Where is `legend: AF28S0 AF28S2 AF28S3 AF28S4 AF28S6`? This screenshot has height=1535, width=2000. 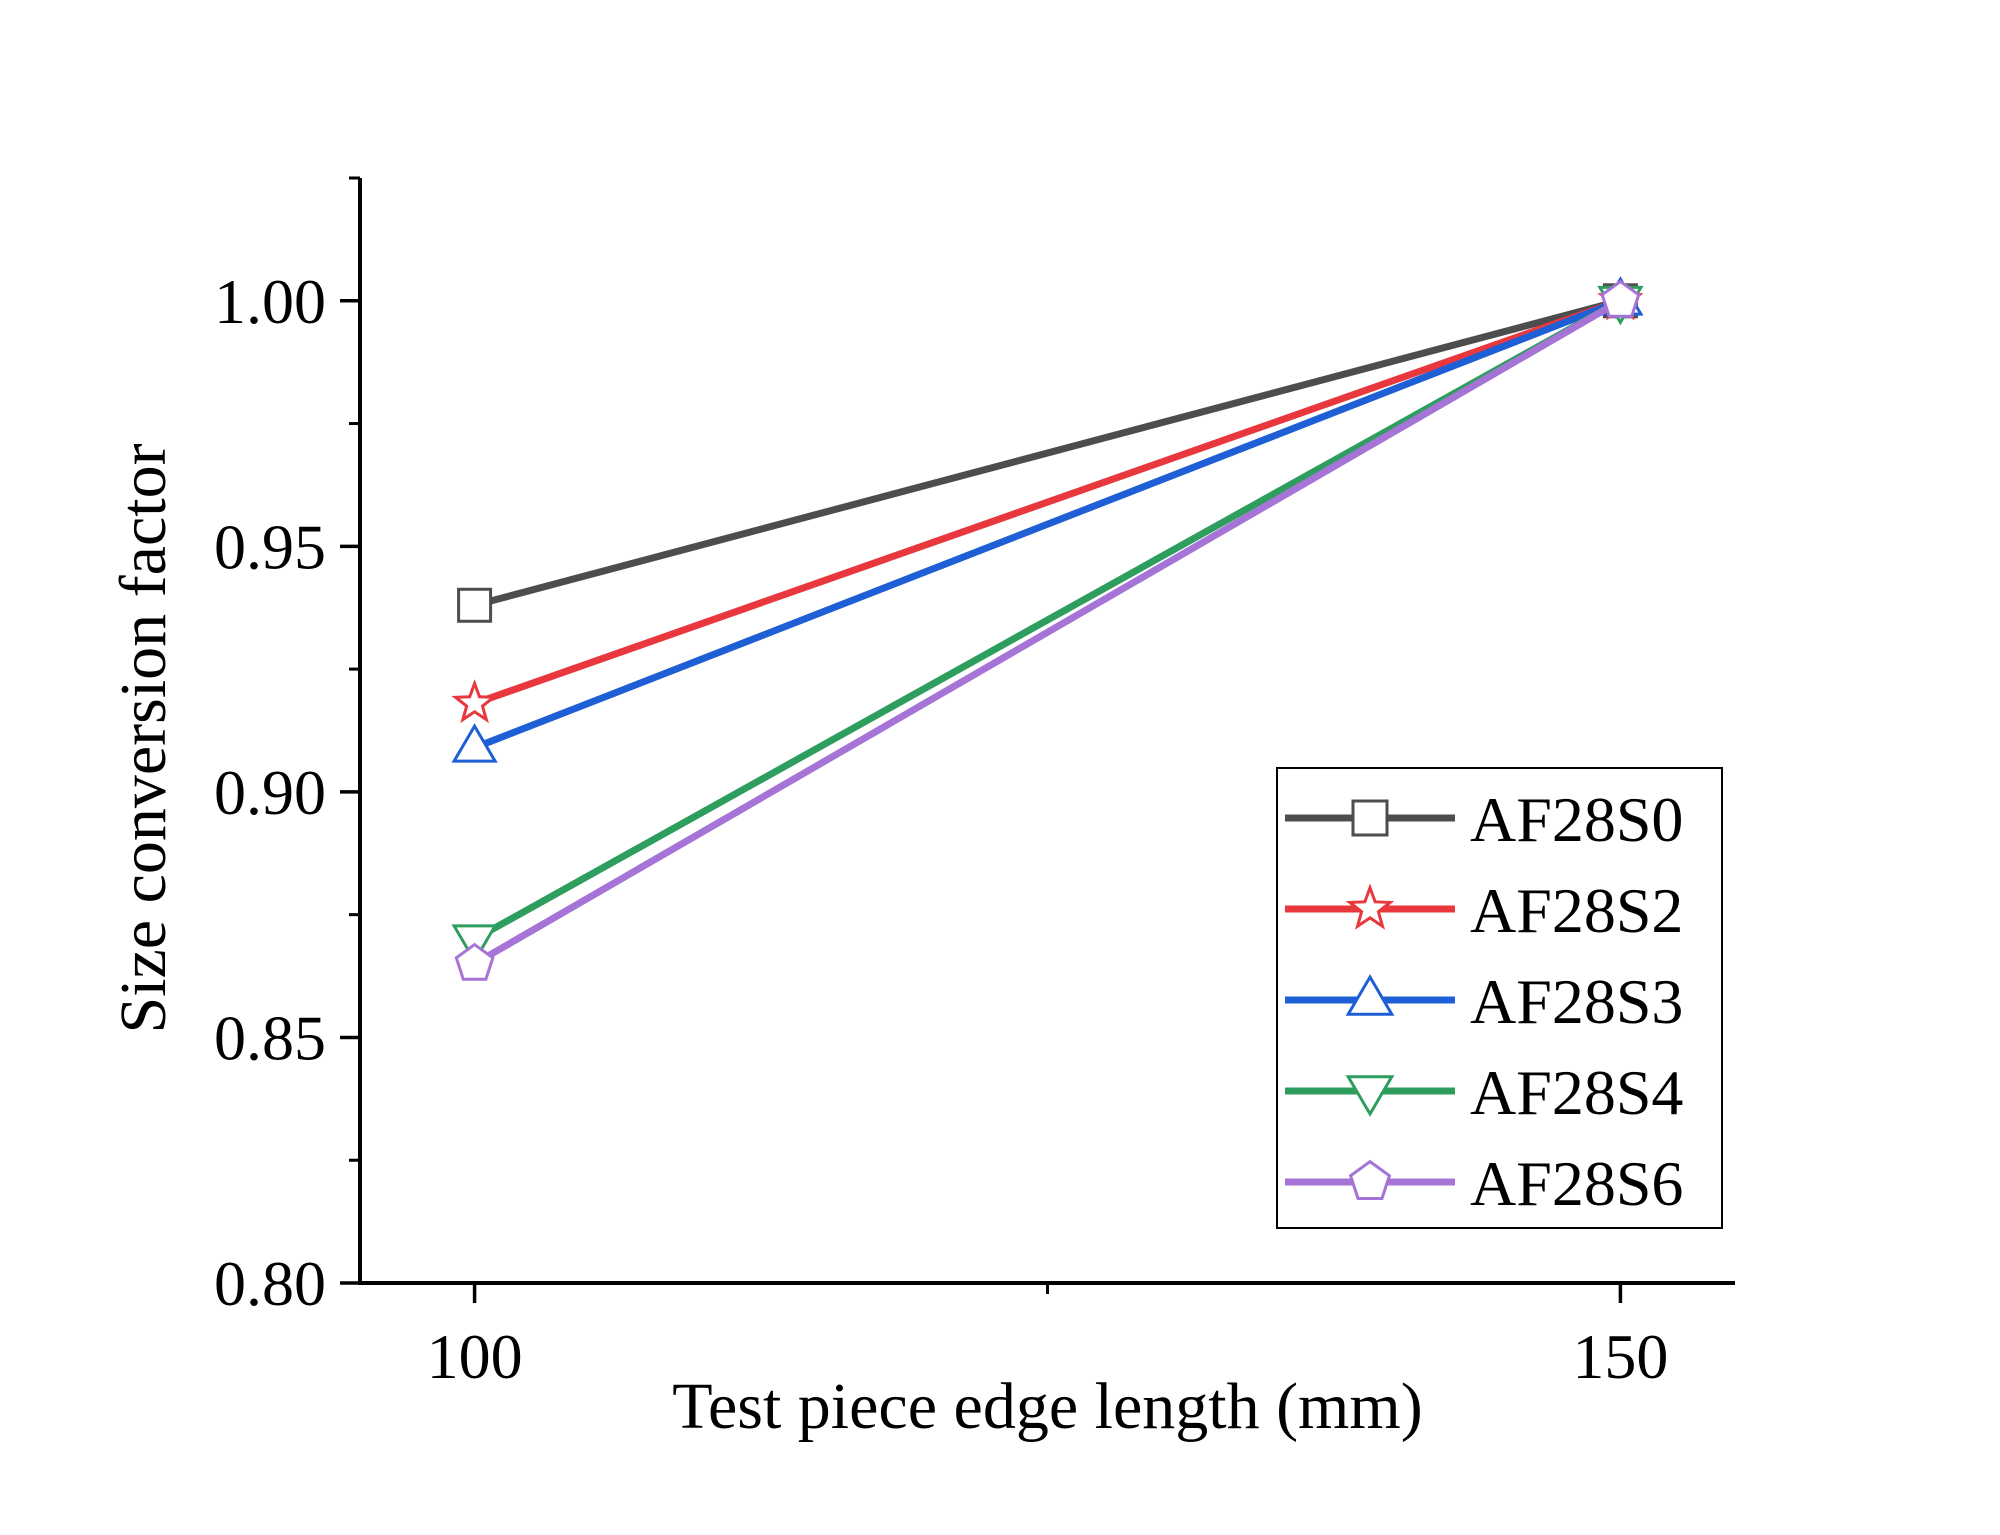 legend: AF28S0 AF28S2 AF28S3 AF28S4 AF28S6 is located at coordinates (1499, 998).